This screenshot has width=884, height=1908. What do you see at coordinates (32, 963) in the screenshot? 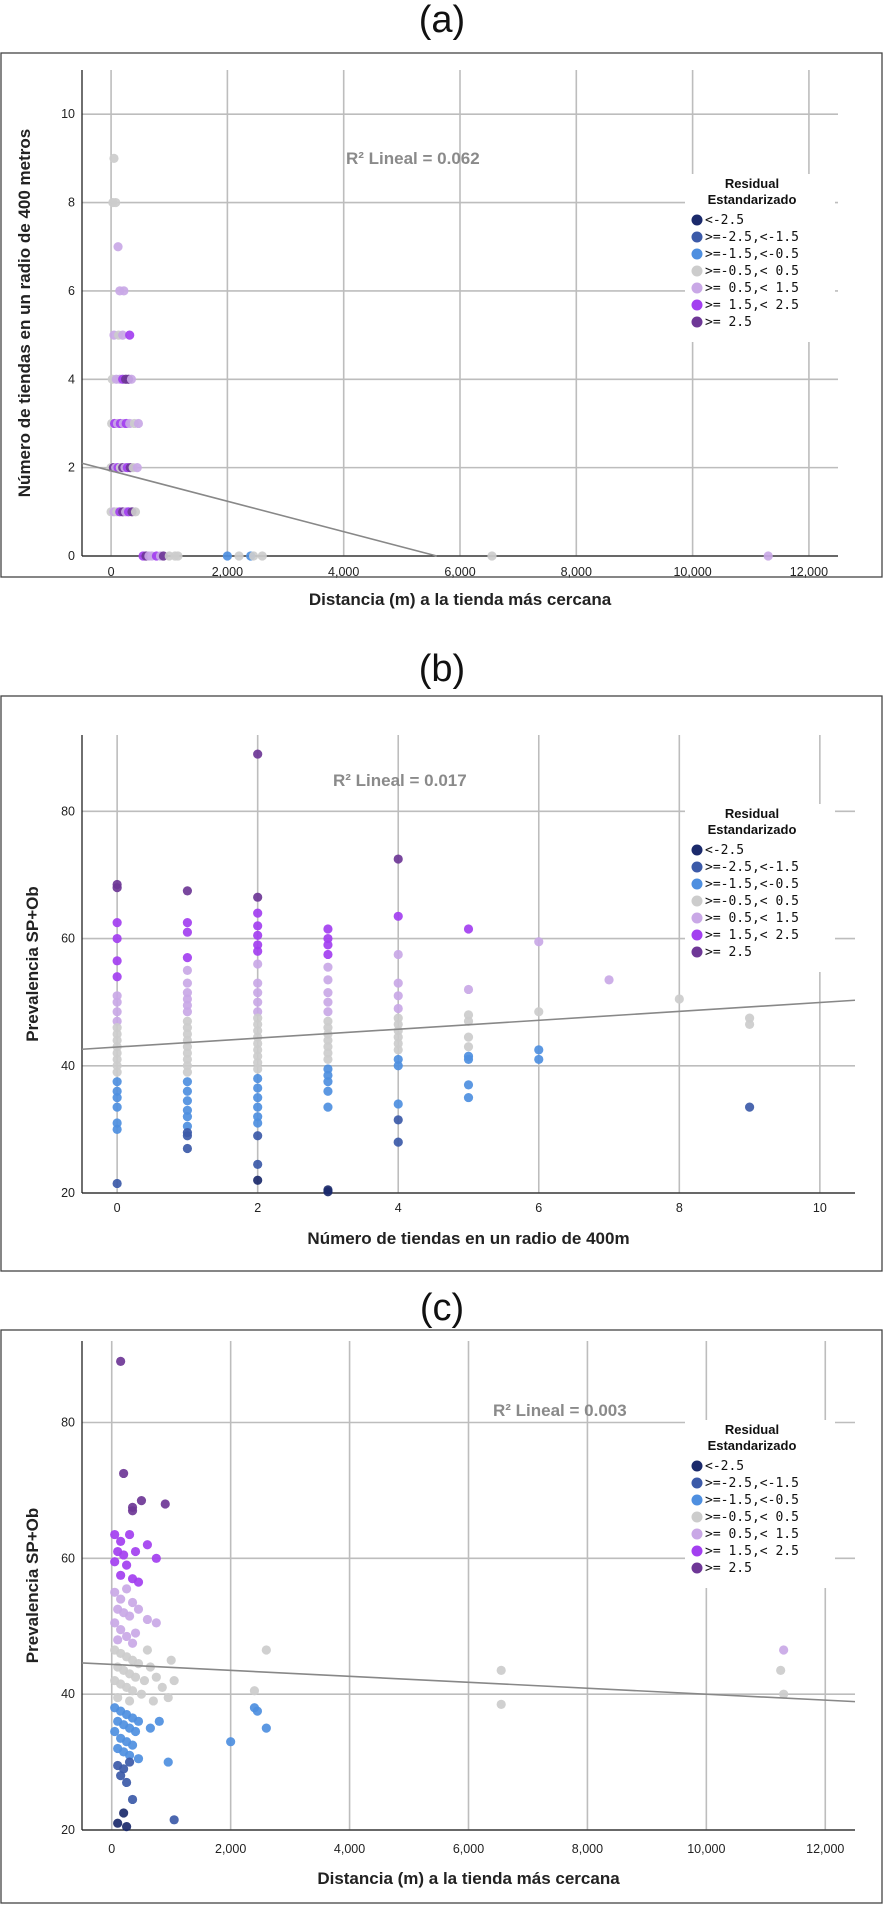
I see `y-axis-title: Prevalencia SP+Ob` at bounding box center [32, 963].